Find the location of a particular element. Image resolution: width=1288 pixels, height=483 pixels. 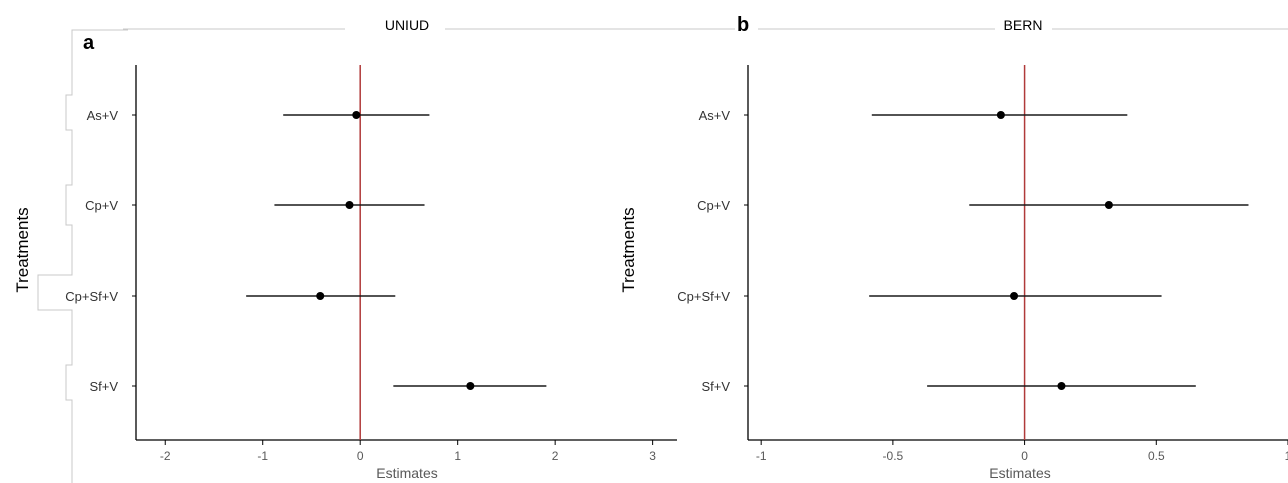

panel-b-ylabel: Treatments is located at coordinates (628, 249).